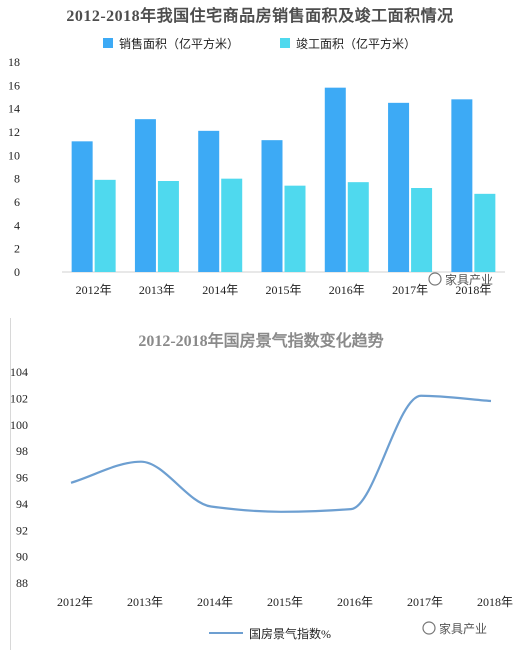 This screenshot has width=520, height=654. What do you see at coordinates (22, 557) in the screenshot?
I see `y-tick-label: 90` at bounding box center [22, 557].